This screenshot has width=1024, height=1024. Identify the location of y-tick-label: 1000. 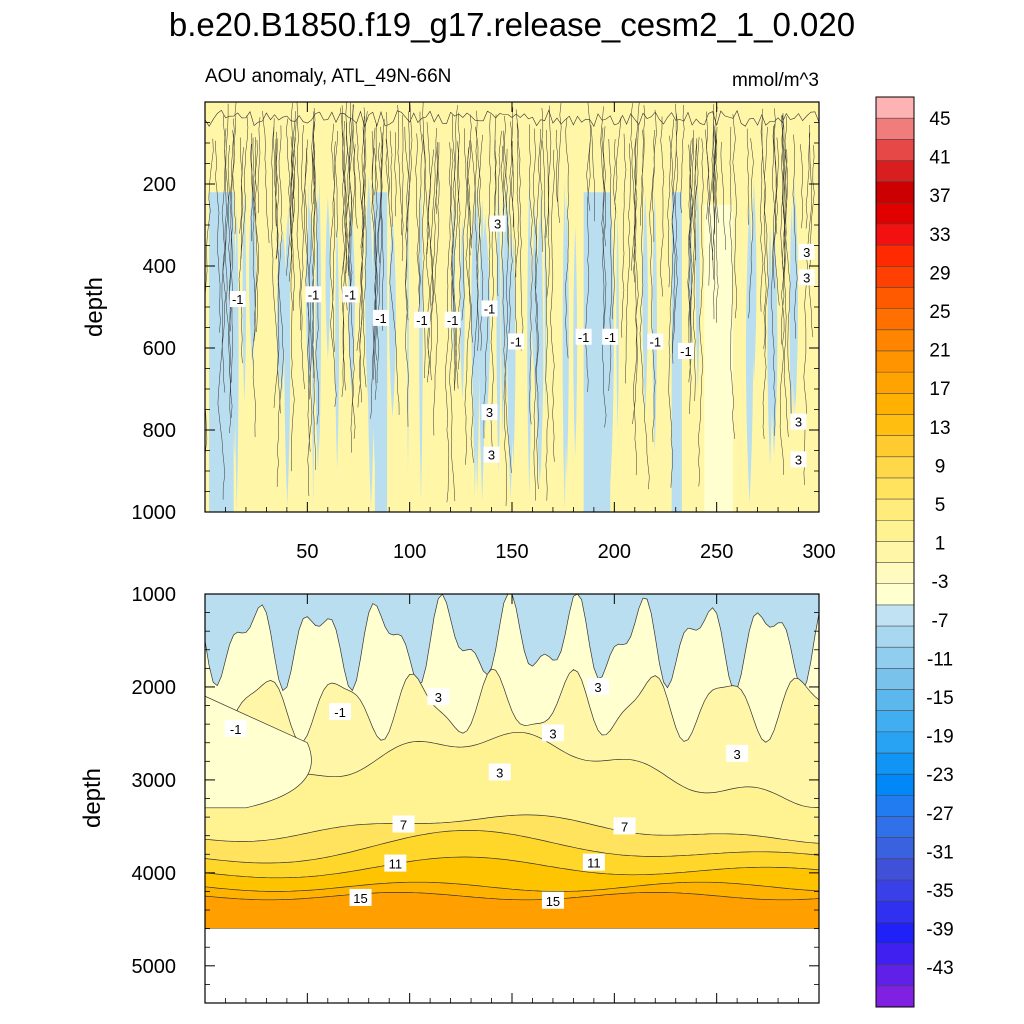
(154, 513).